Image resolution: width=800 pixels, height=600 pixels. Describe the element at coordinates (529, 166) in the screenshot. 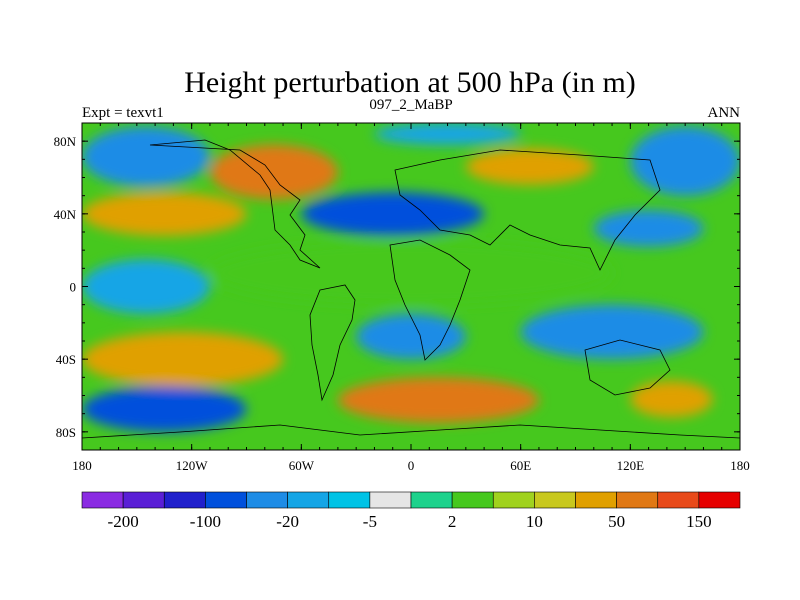

I see `region-eurasia-high` at that location.